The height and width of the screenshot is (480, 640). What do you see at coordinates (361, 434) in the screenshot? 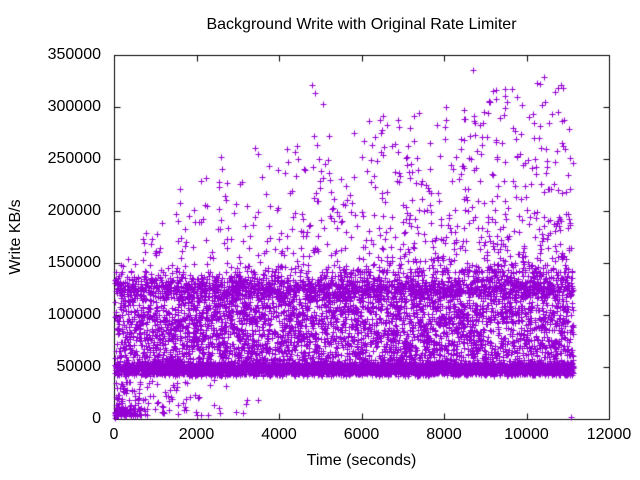
I see `x-tick-label: 6000` at bounding box center [361, 434].